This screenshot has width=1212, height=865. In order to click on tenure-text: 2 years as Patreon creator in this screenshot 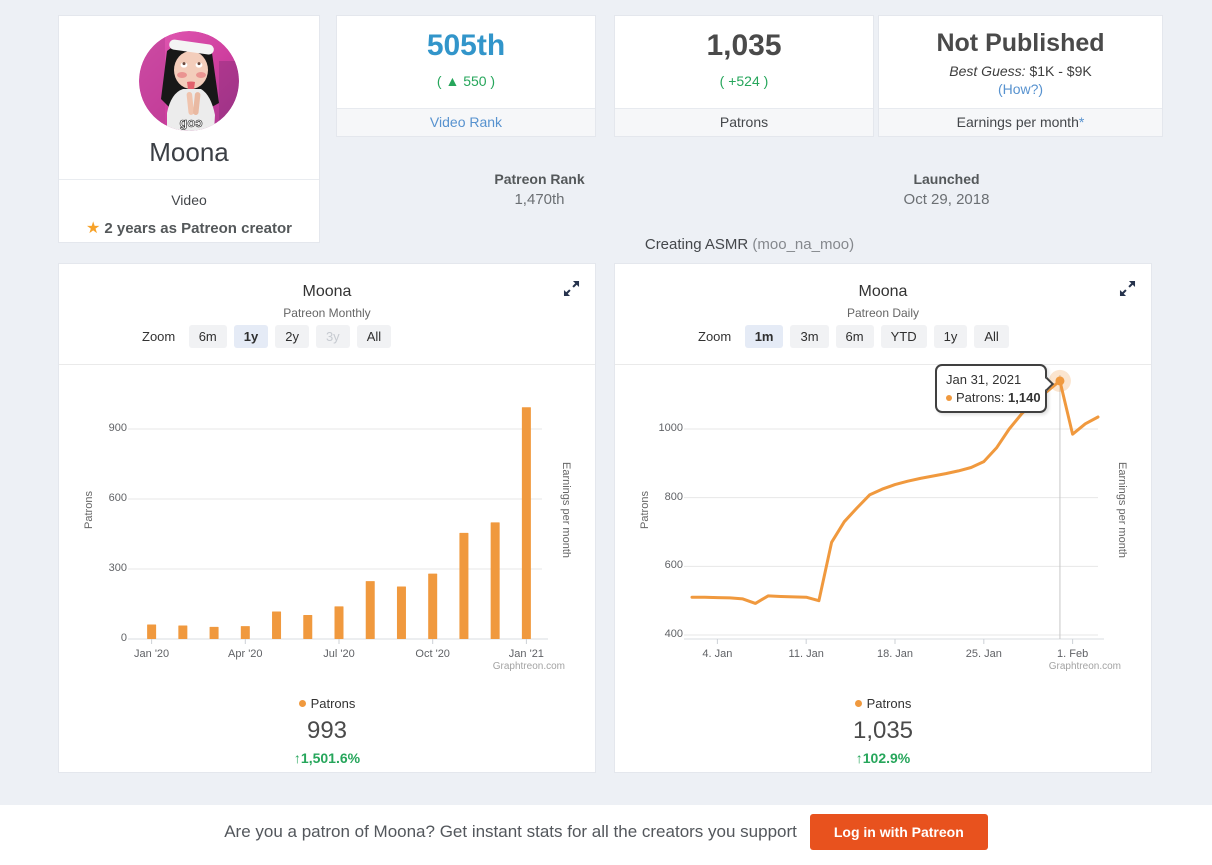, I will do `click(198, 228)`.